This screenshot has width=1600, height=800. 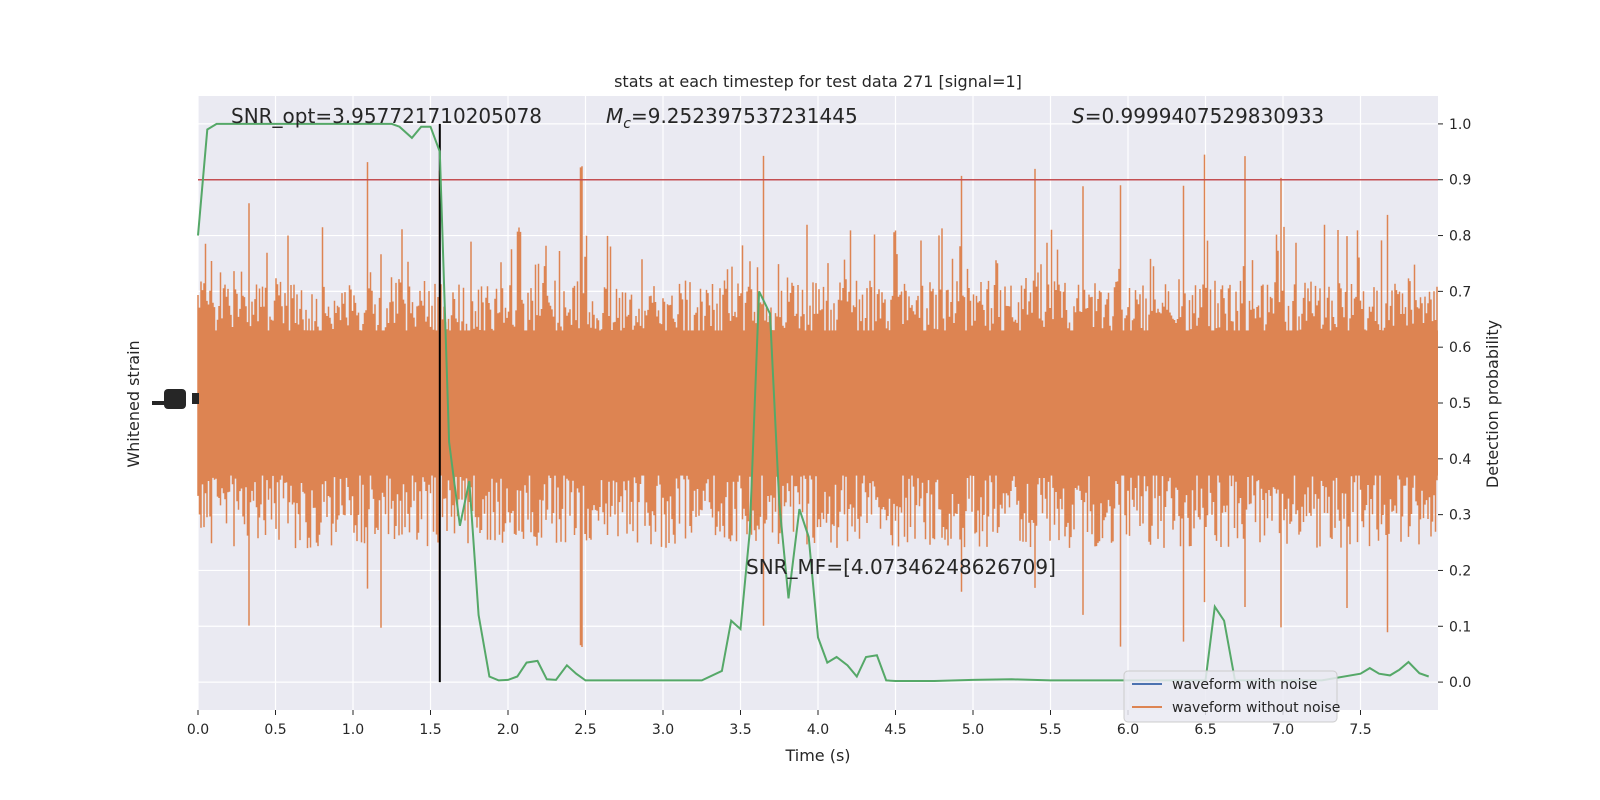 I want to click on legend-label-waveform-with-noise: waveform with noise, so click(x=1244, y=685).